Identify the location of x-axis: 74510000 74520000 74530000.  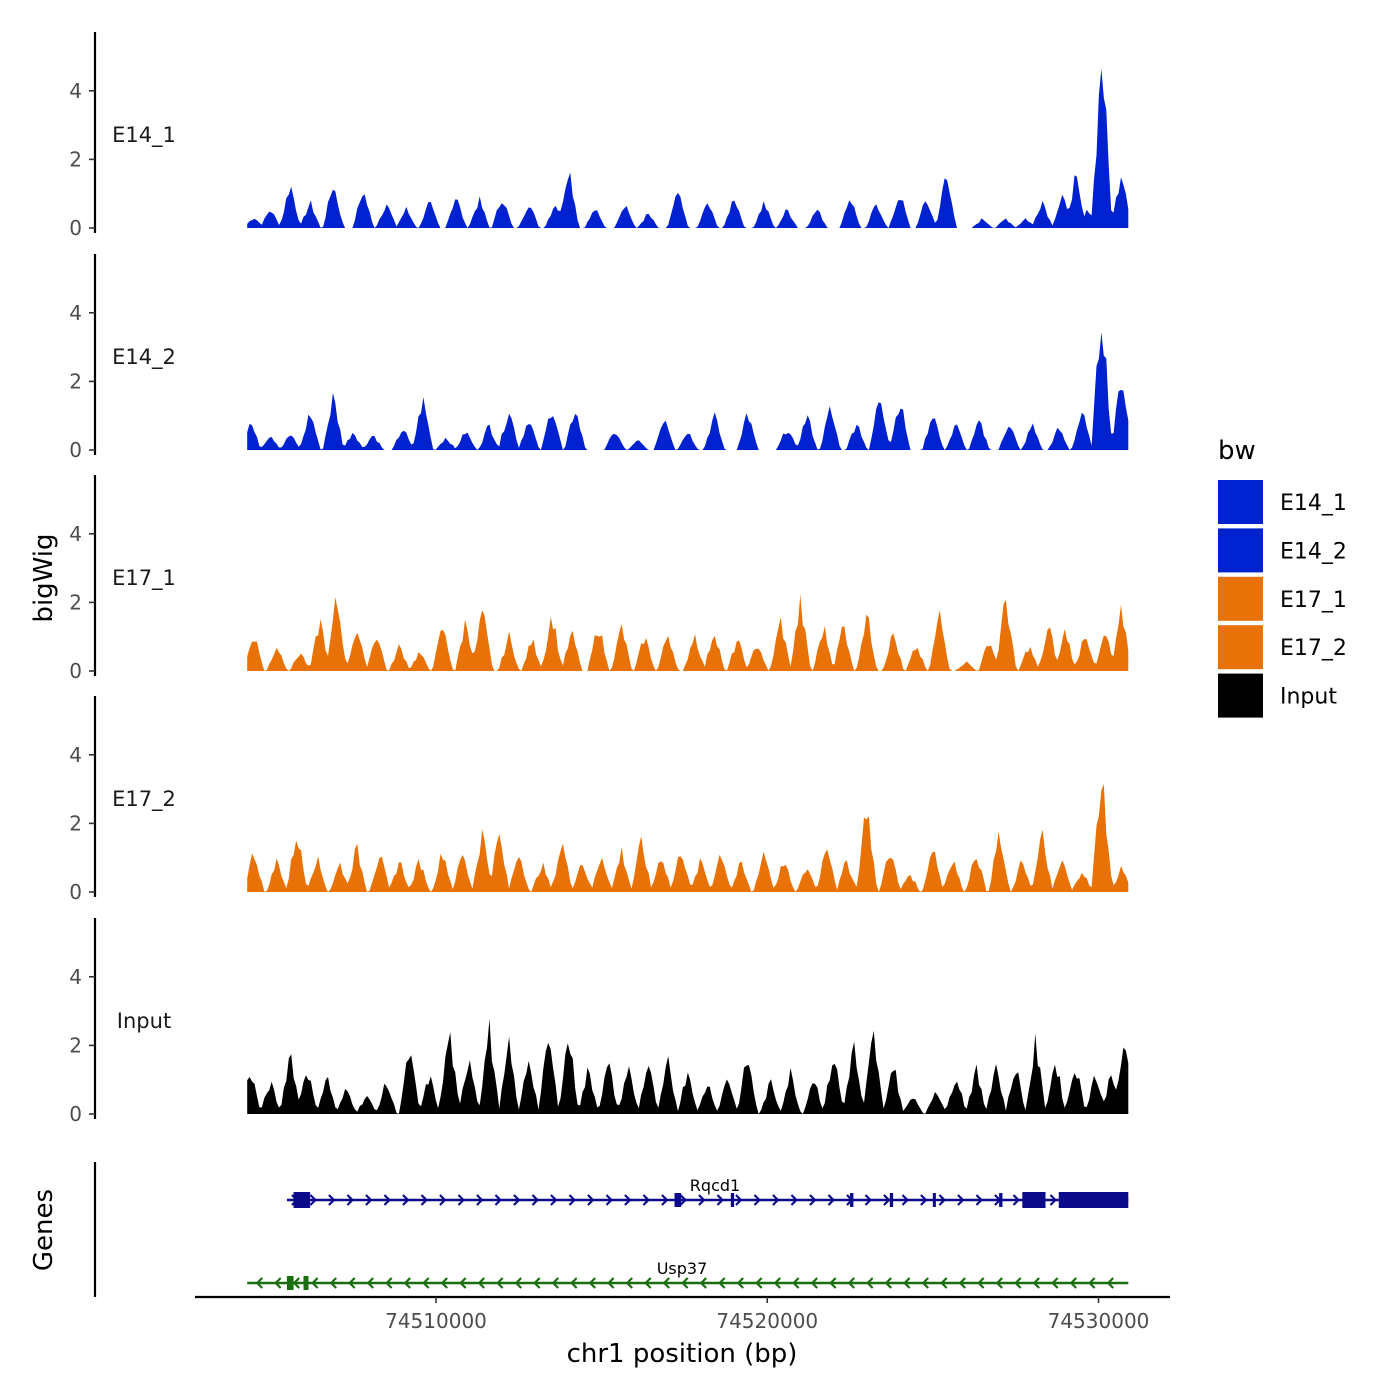
(682, 1314).